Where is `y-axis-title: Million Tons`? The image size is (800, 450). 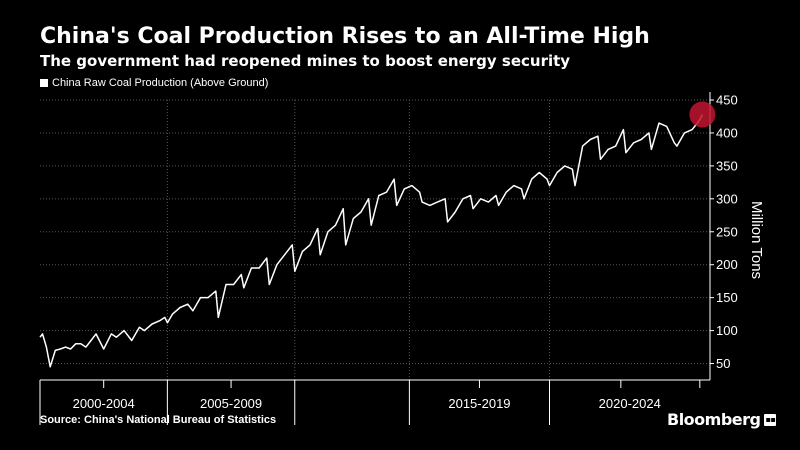
y-axis-title: Million Tons is located at coordinates (756, 240).